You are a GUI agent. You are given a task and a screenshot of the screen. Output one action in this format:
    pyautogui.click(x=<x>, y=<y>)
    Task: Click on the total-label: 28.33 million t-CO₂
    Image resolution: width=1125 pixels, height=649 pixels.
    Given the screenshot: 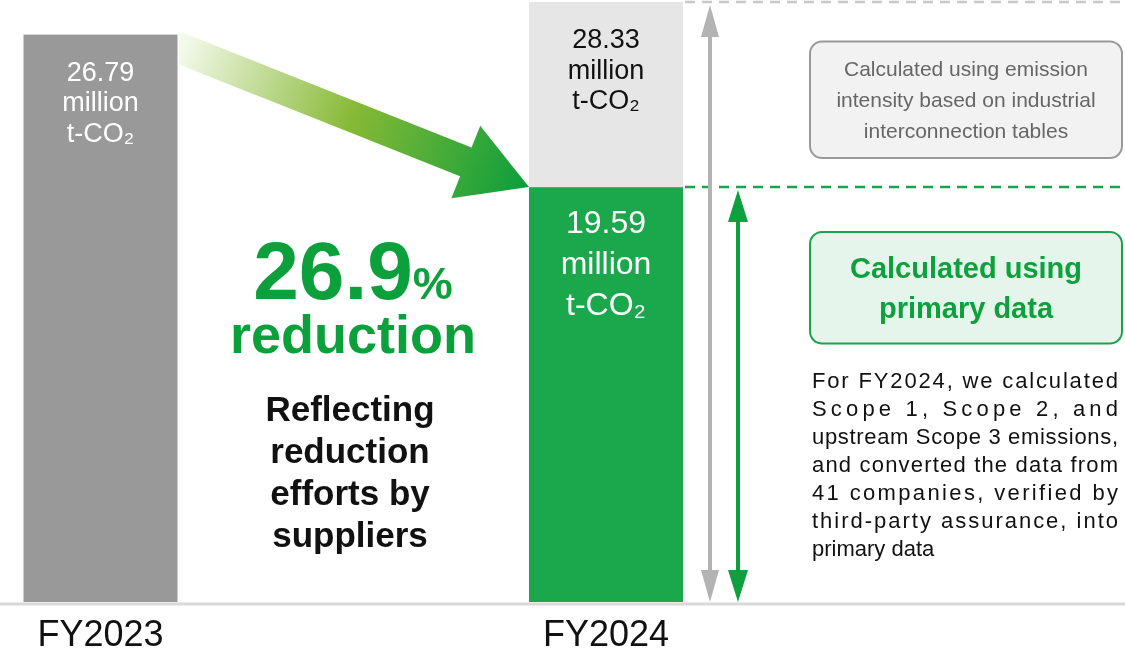 What is the action you would take?
    pyautogui.click(x=606, y=69)
    